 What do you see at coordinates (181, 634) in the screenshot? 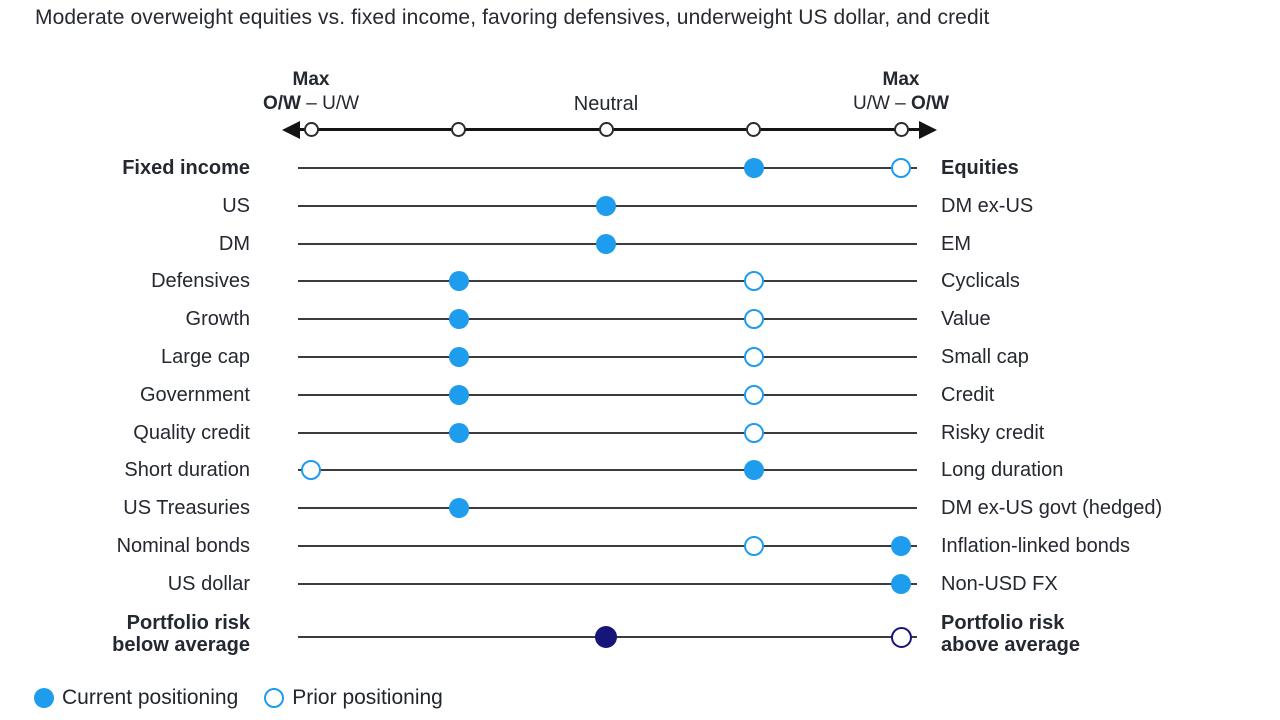
I see `row-label-left: Portfolio risk below average` at bounding box center [181, 634].